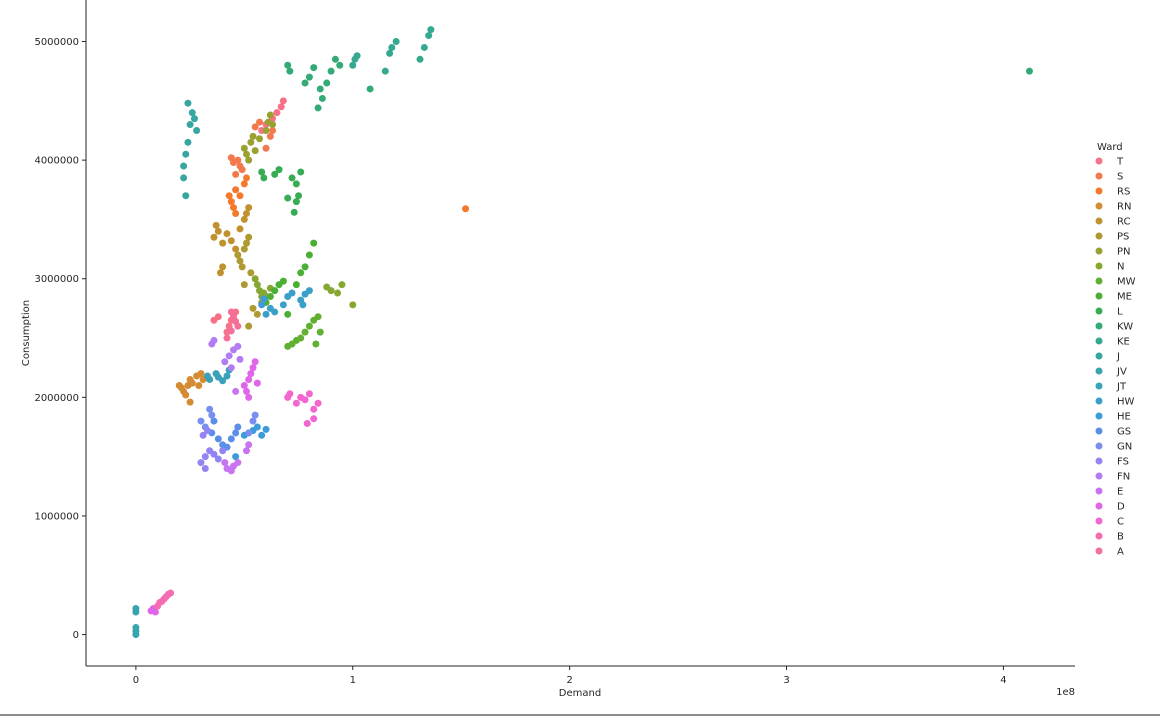  I want to click on legend-label: FN, so click(1123, 477).